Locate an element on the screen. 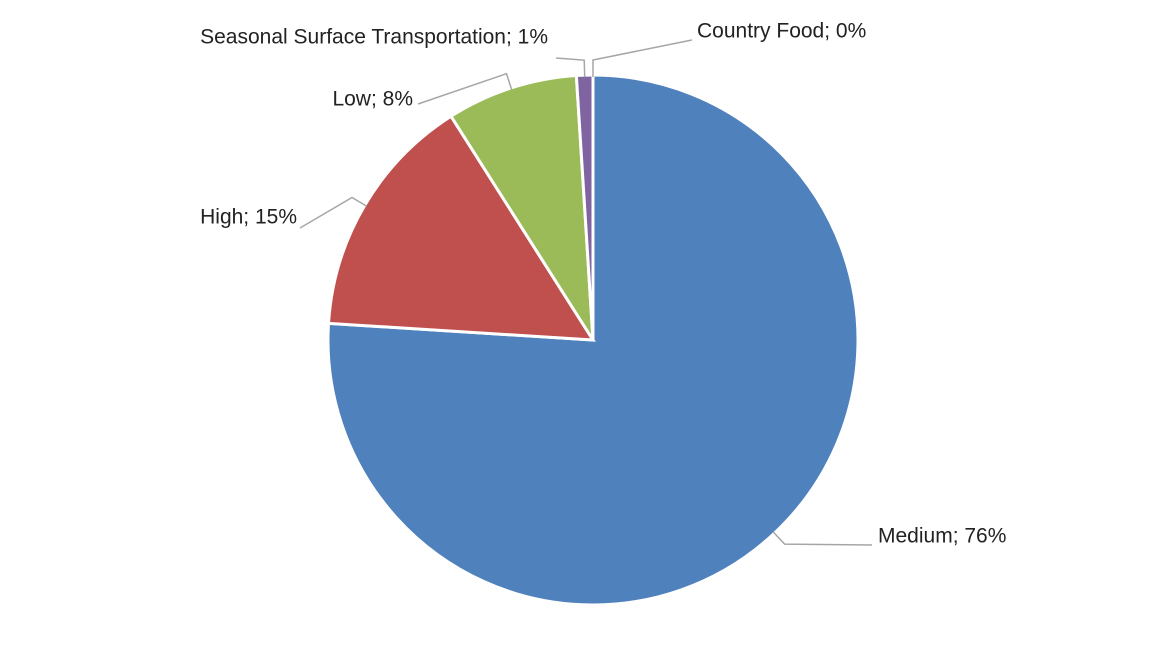  data-label: Medium; 76% is located at coordinates (942, 536).